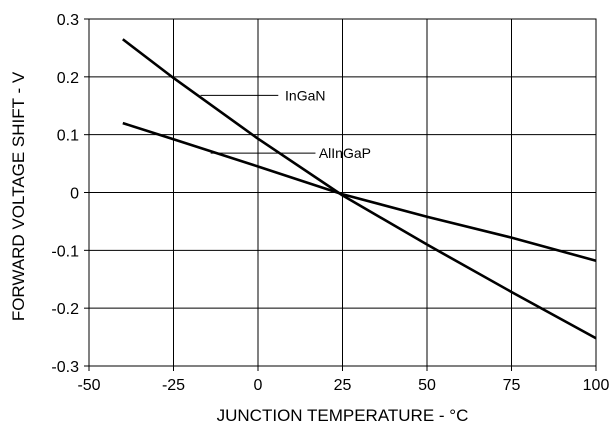  What do you see at coordinates (596, 385) in the screenshot?
I see `x-tick-label: 100` at bounding box center [596, 385].